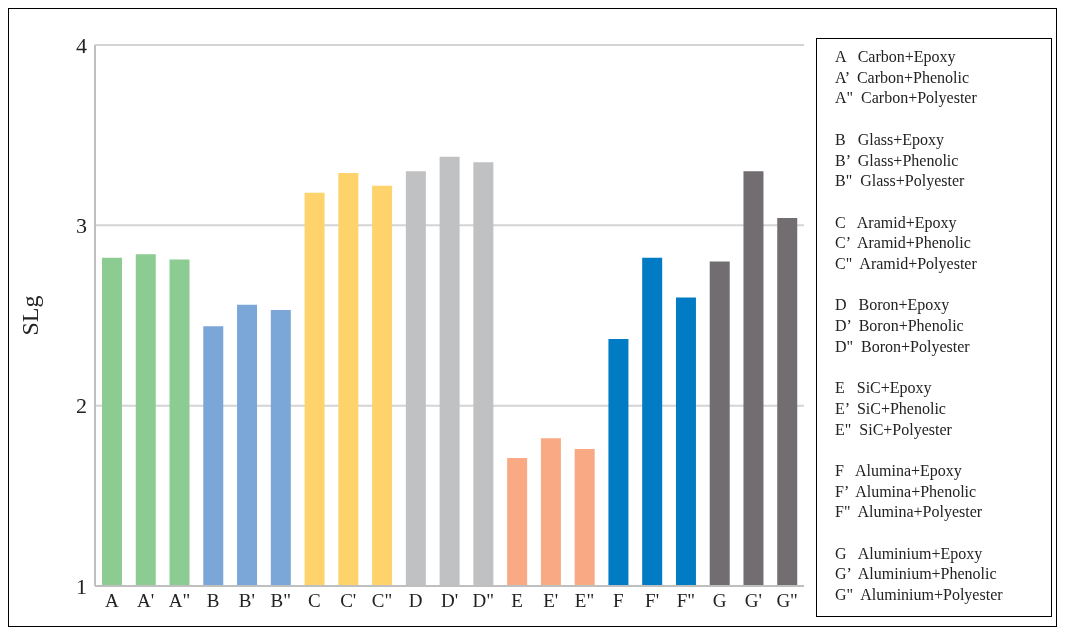  What do you see at coordinates (81, 586) in the screenshot?
I see `y-tick-label: 1` at bounding box center [81, 586].